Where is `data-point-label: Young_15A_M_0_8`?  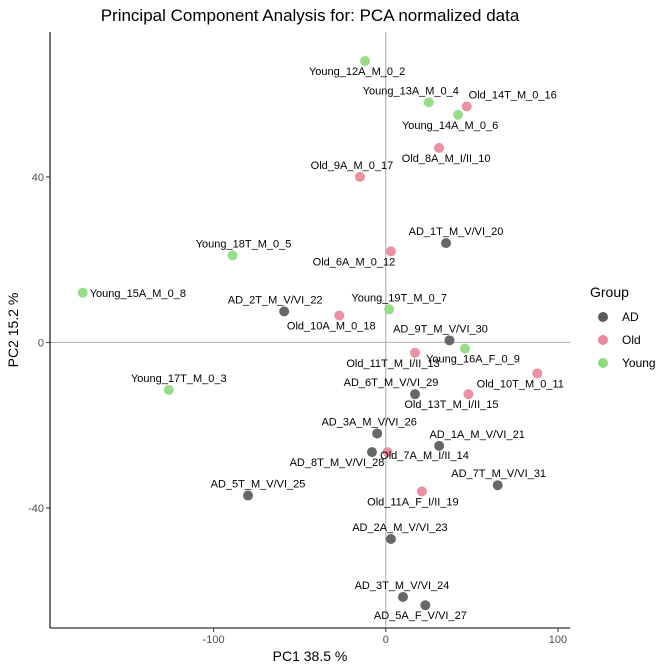 data-point-label: Young_15A_M_0_8 is located at coordinates (138, 294).